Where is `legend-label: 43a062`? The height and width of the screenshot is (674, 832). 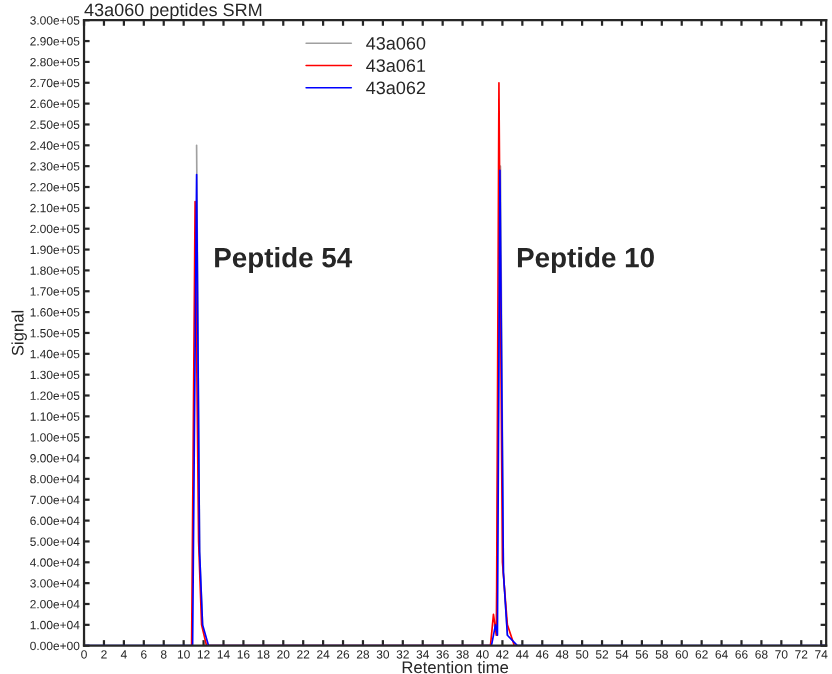 legend-label: 43a062 is located at coordinates (396, 88).